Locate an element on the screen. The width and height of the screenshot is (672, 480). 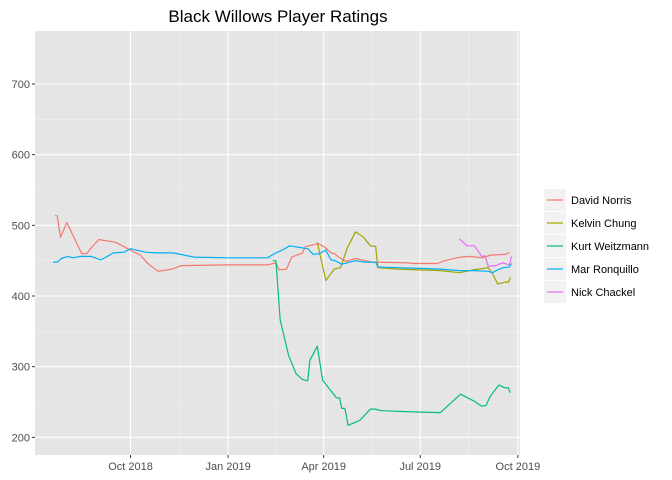
y-tick-label: 500 is located at coordinates (21, 226).